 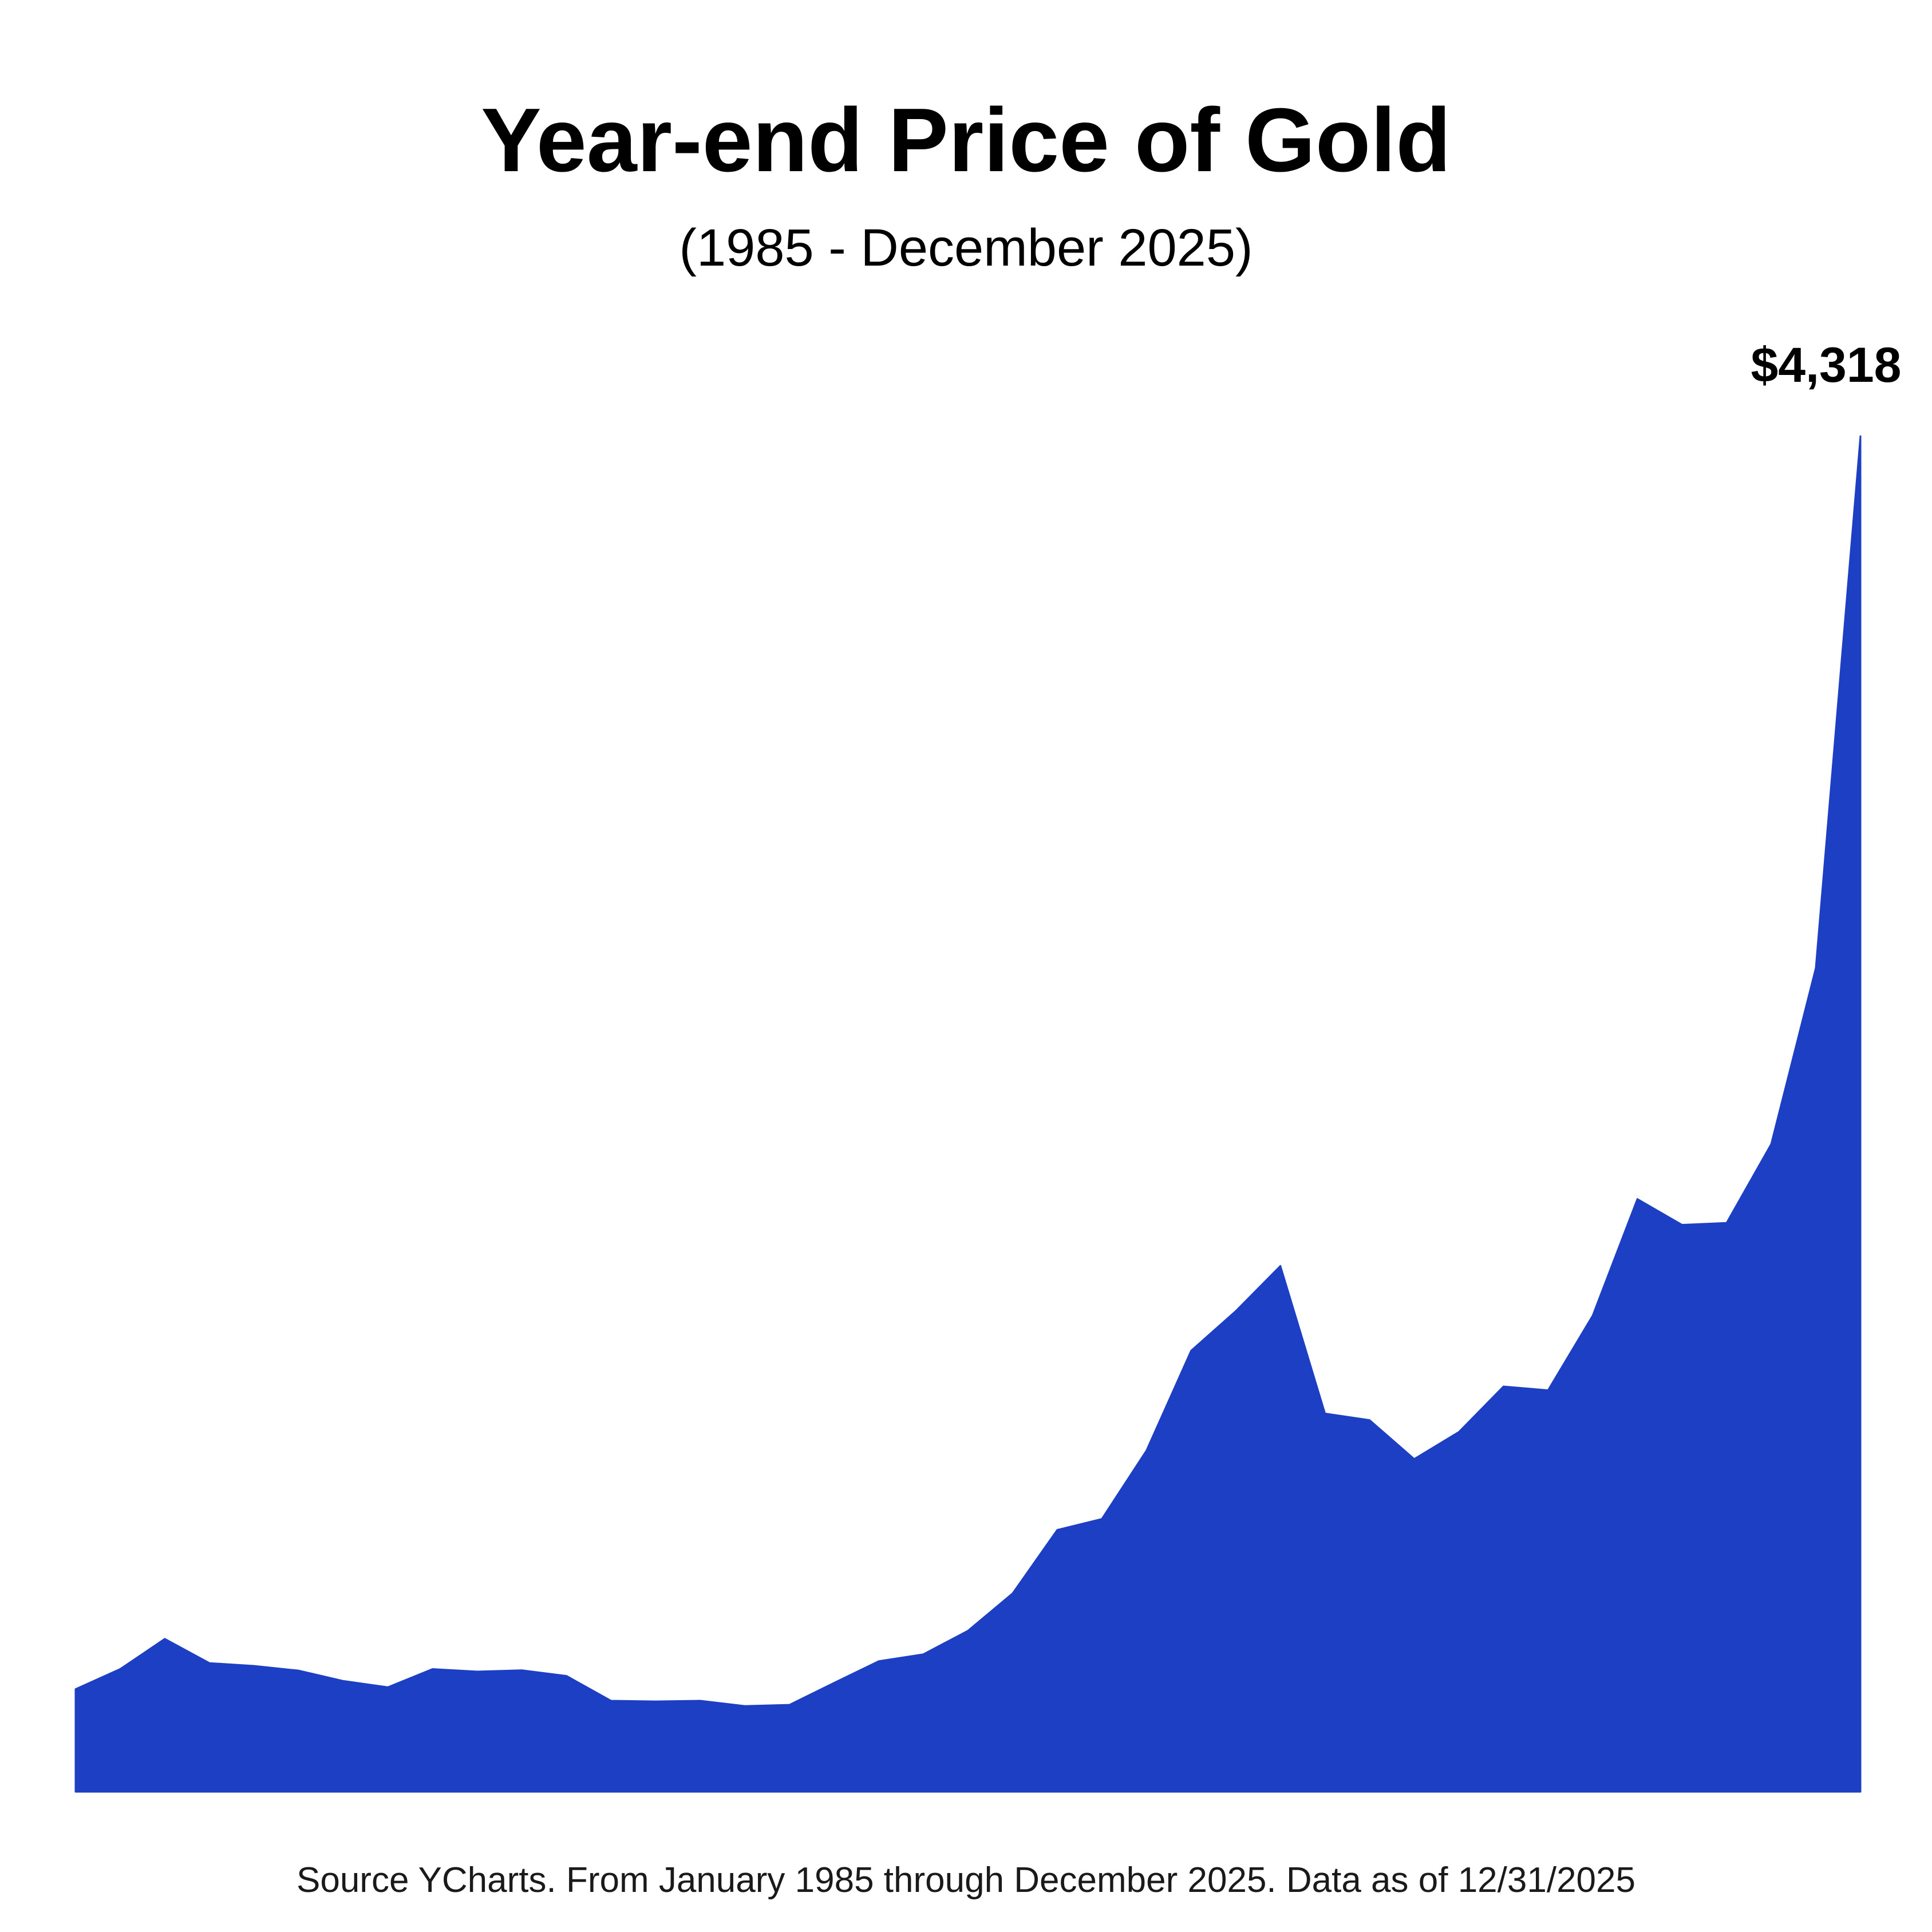 What do you see at coordinates (966, 140) in the screenshot?
I see `chart-title: Year-end Price of Gold` at bounding box center [966, 140].